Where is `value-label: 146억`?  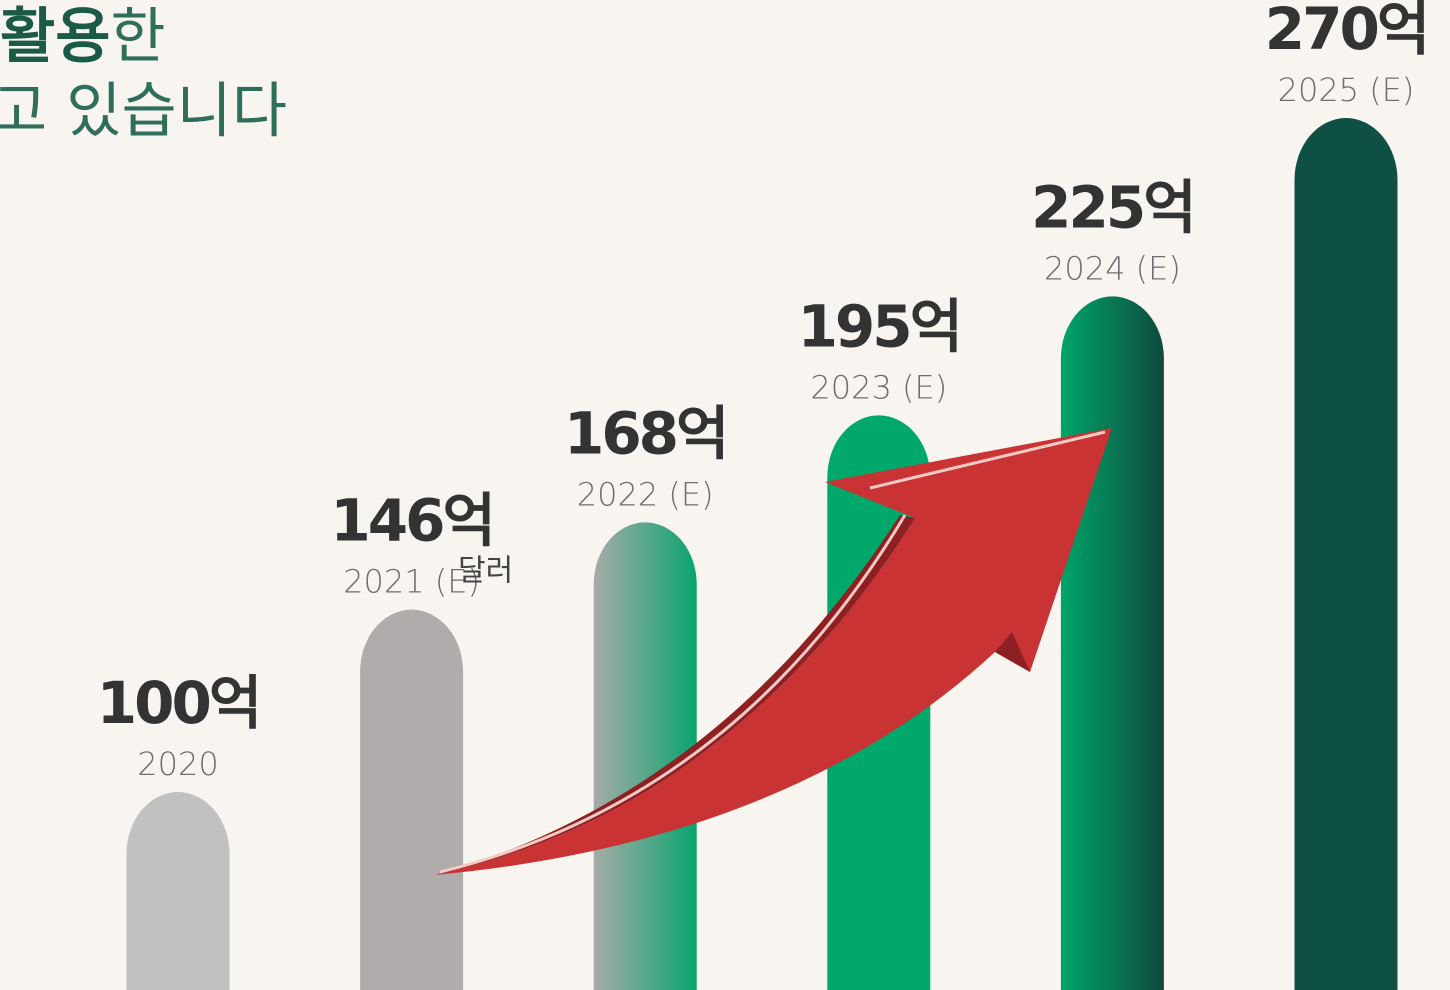
value-label: 146억 is located at coordinates (411, 521).